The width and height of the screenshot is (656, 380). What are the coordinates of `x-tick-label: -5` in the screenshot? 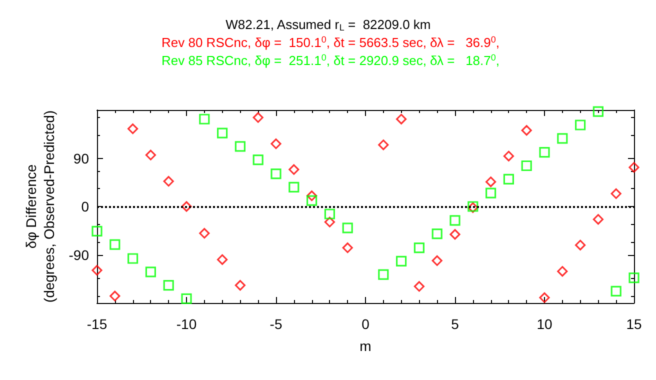 It's located at (276, 324).